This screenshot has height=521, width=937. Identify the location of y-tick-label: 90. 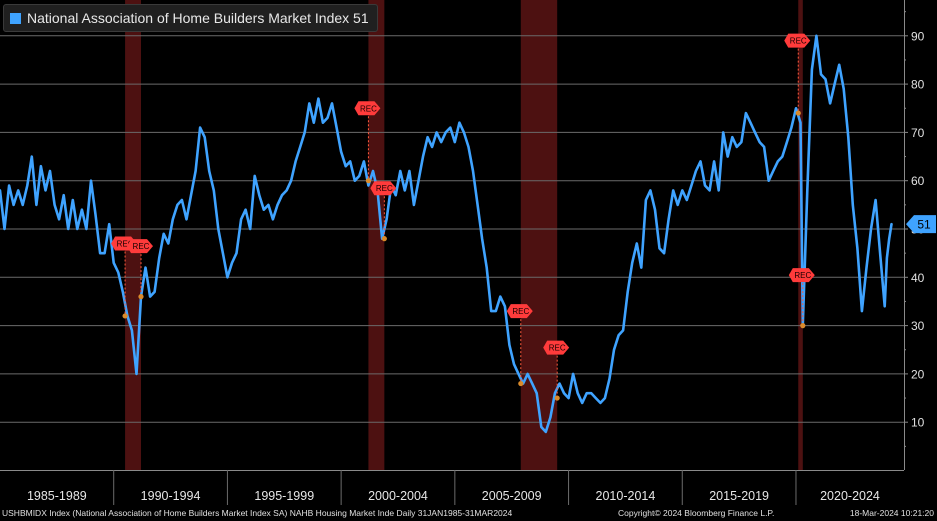
(918, 36).